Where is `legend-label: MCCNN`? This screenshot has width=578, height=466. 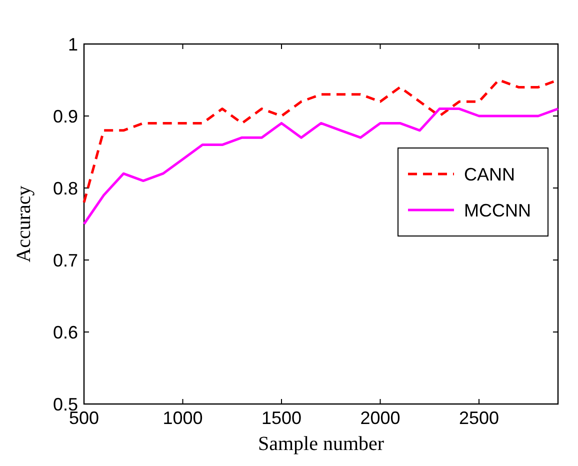 legend-label: MCCNN is located at coordinates (497, 210).